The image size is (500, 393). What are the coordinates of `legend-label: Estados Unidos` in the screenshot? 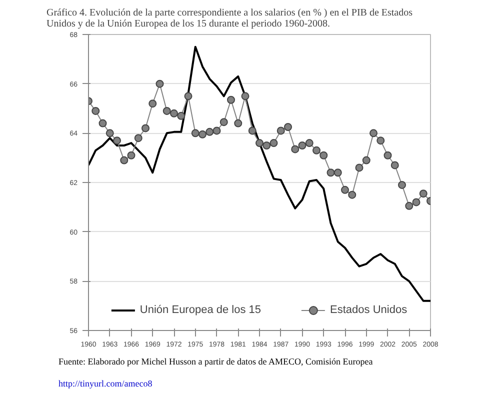 It's located at (369, 310).